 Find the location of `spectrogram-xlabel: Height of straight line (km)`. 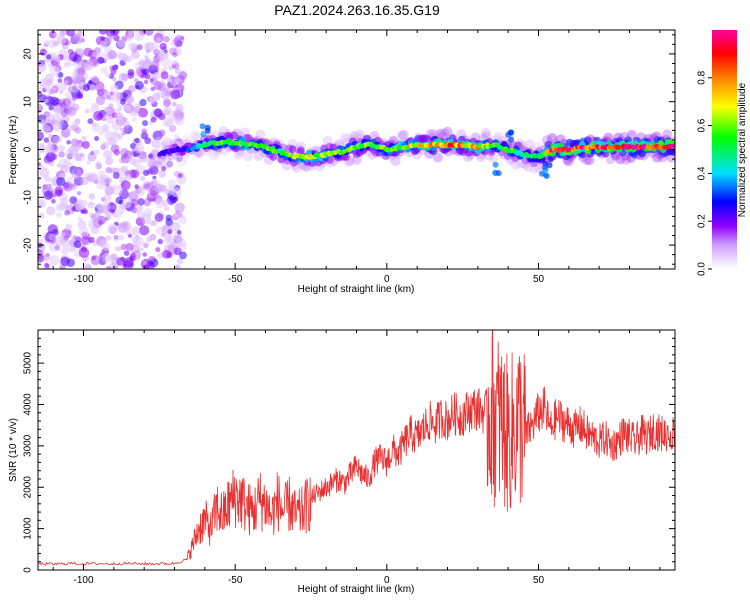

spectrogram-xlabel: Height of straight line (km) is located at coordinates (356, 289).